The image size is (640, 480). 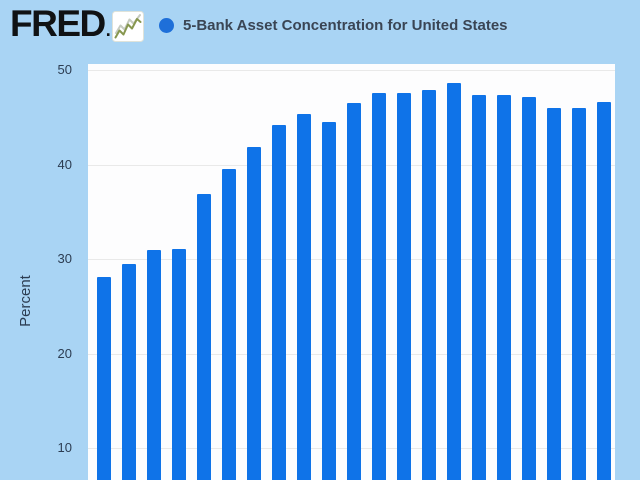 What do you see at coordinates (578, 293) in the screenshot?
I see `bar-2015` at bounding box center [578, 293].